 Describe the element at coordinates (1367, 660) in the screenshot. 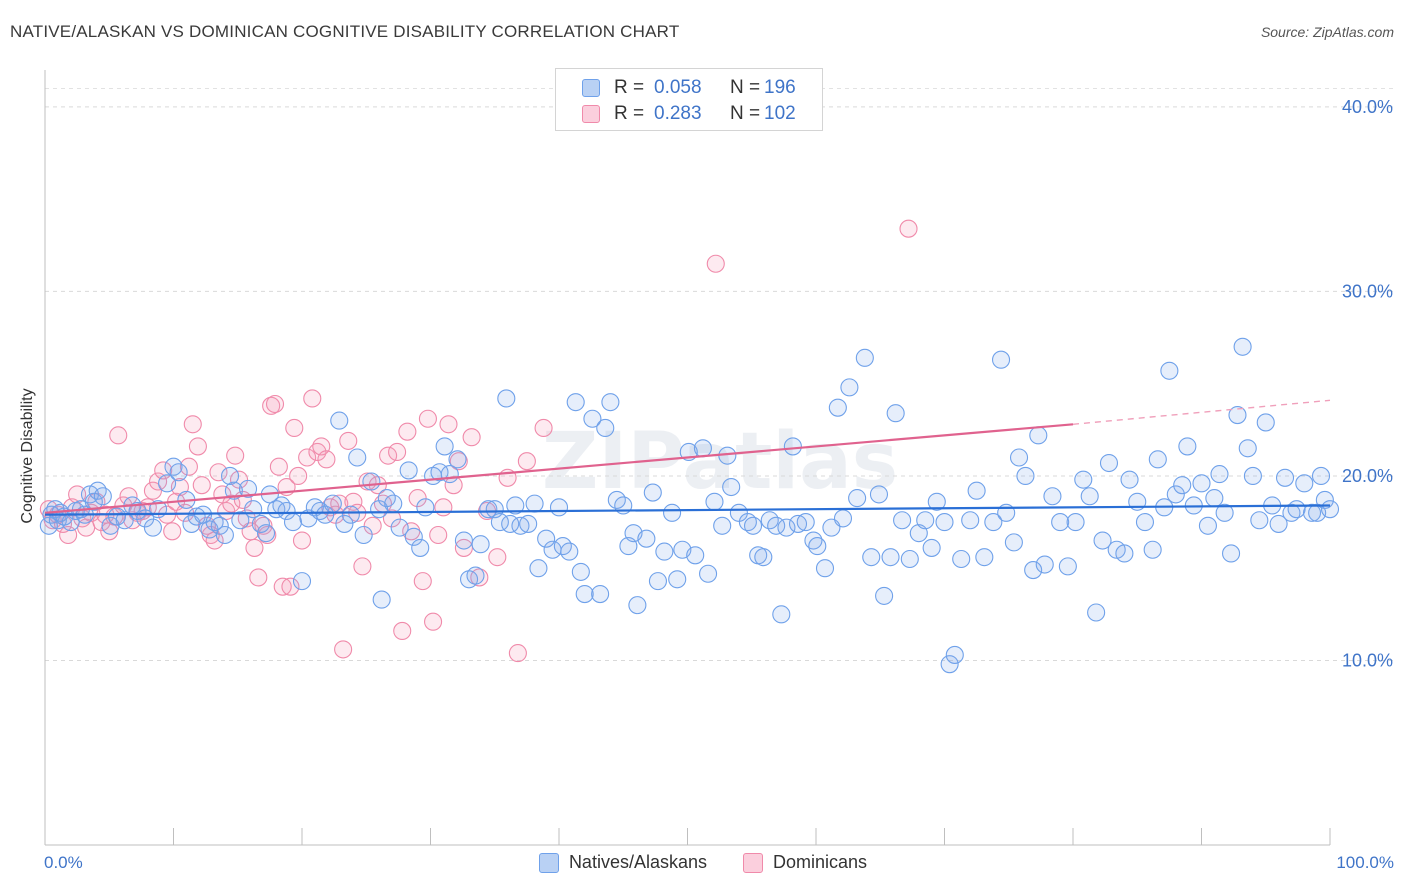

I see `y-tick-label: 10.0%` at that location.